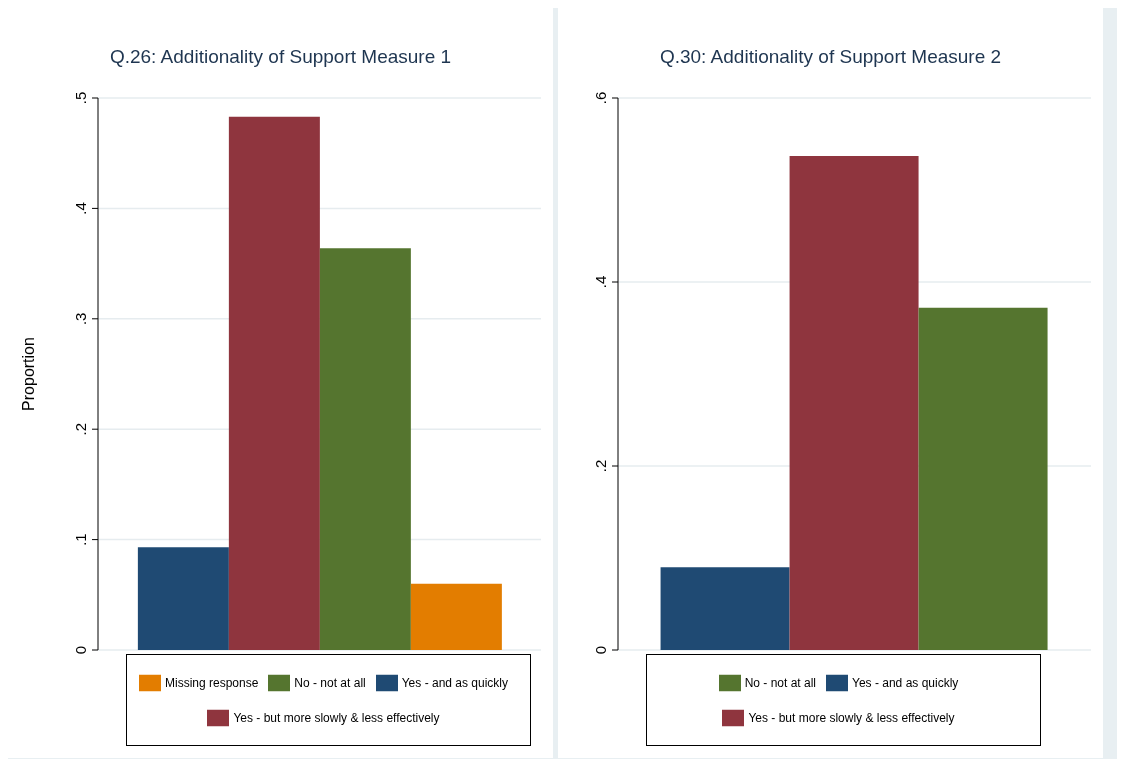 The image size is (1125, 767). What do you see at coordinates (28, 374) in the screenshot?
I see `y-axis-title: Proportion` at bounding box center [28, 374].